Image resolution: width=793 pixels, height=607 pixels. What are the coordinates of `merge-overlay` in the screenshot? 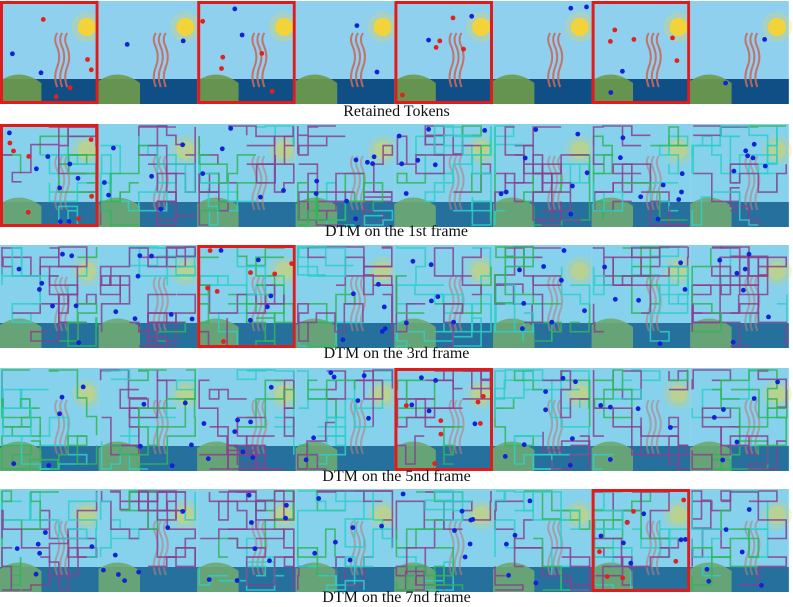 It's located at (739, 540).